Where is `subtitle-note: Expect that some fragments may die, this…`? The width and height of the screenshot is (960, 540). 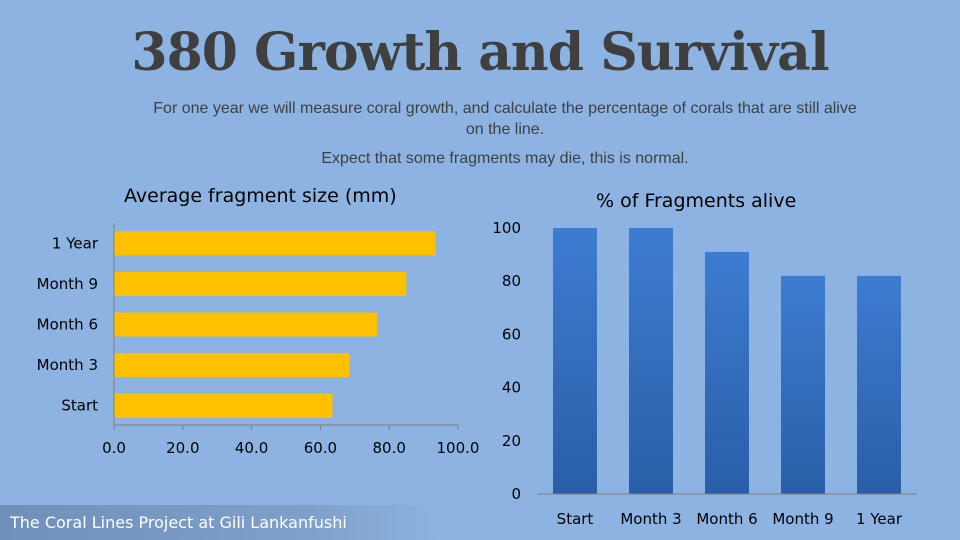
subtitle-note: Expect that some fragments may die, this… is located at coordinates (505, 158).